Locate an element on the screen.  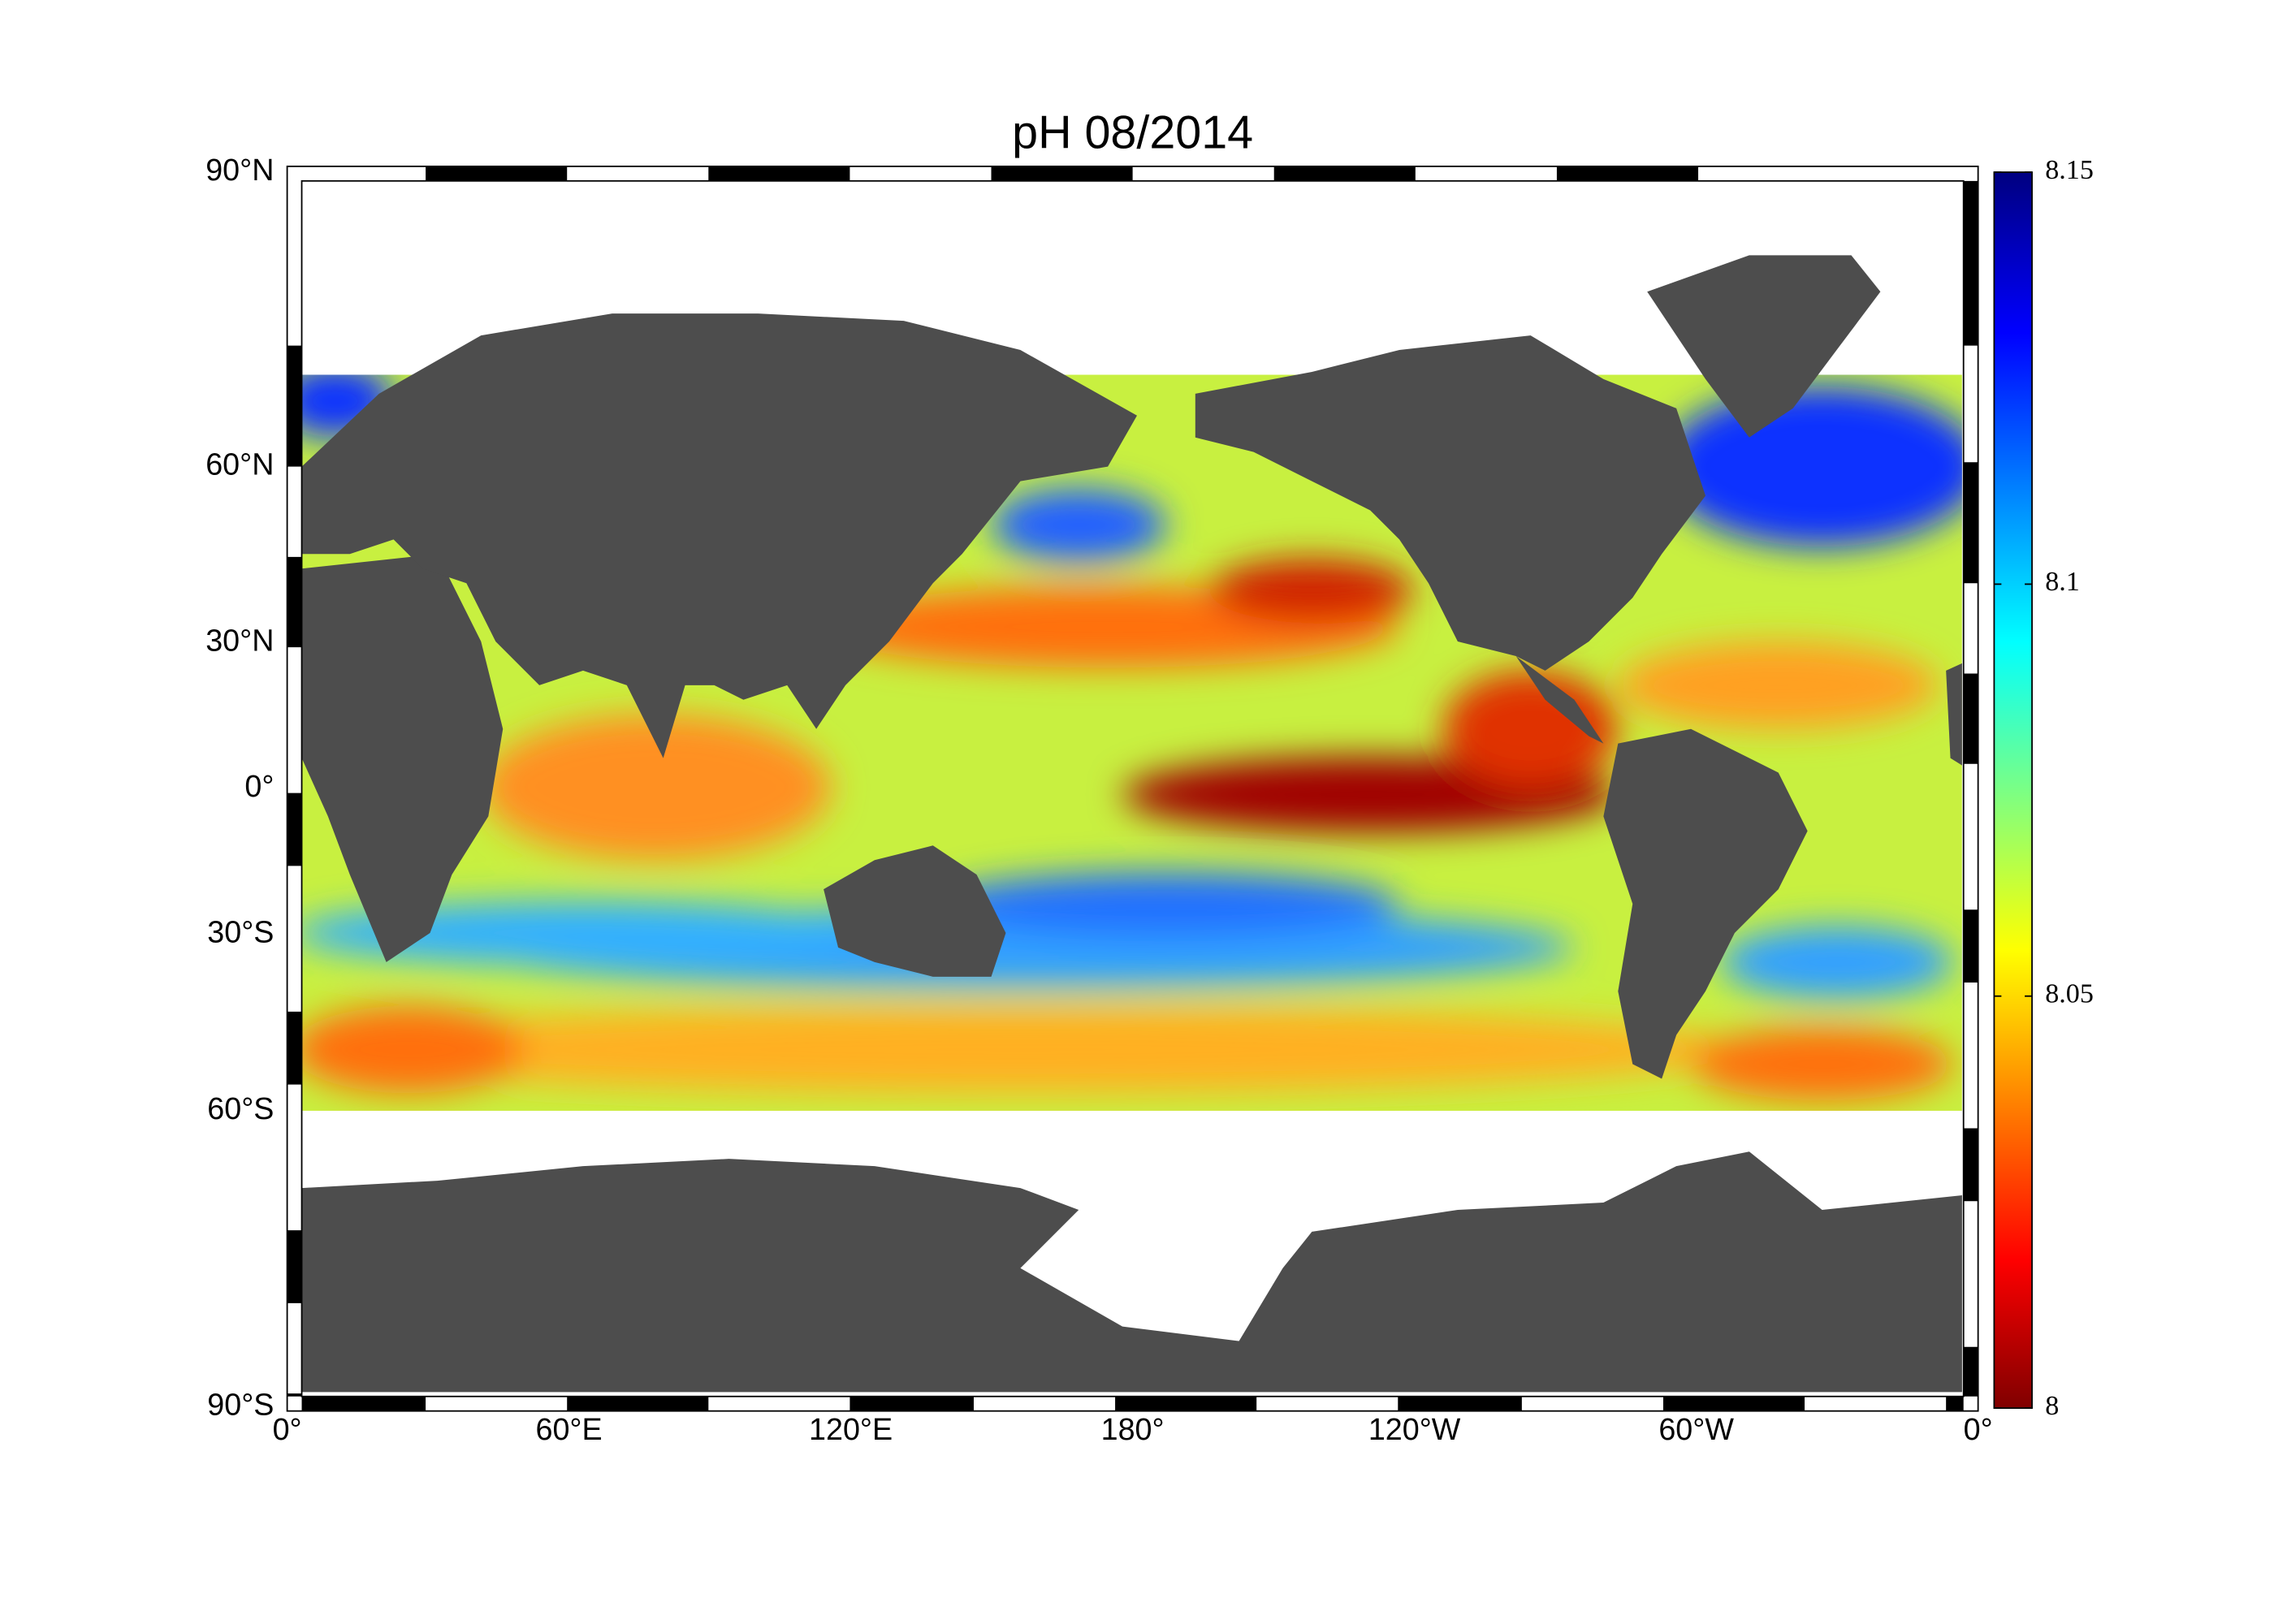
colorbar is located at coordinates (2013, 790).